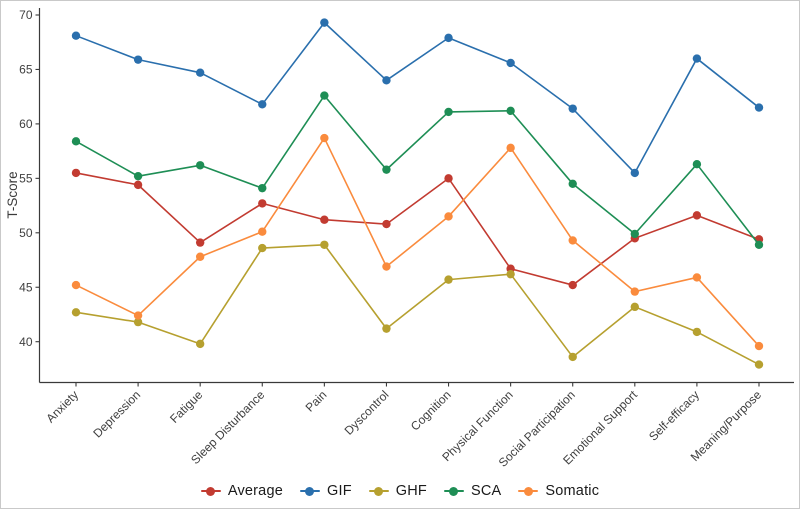  What do you see at coordinates (12, 194) in the screenshot?
I see `y-axis-title: T-Score` at bounding box center [12, 194].